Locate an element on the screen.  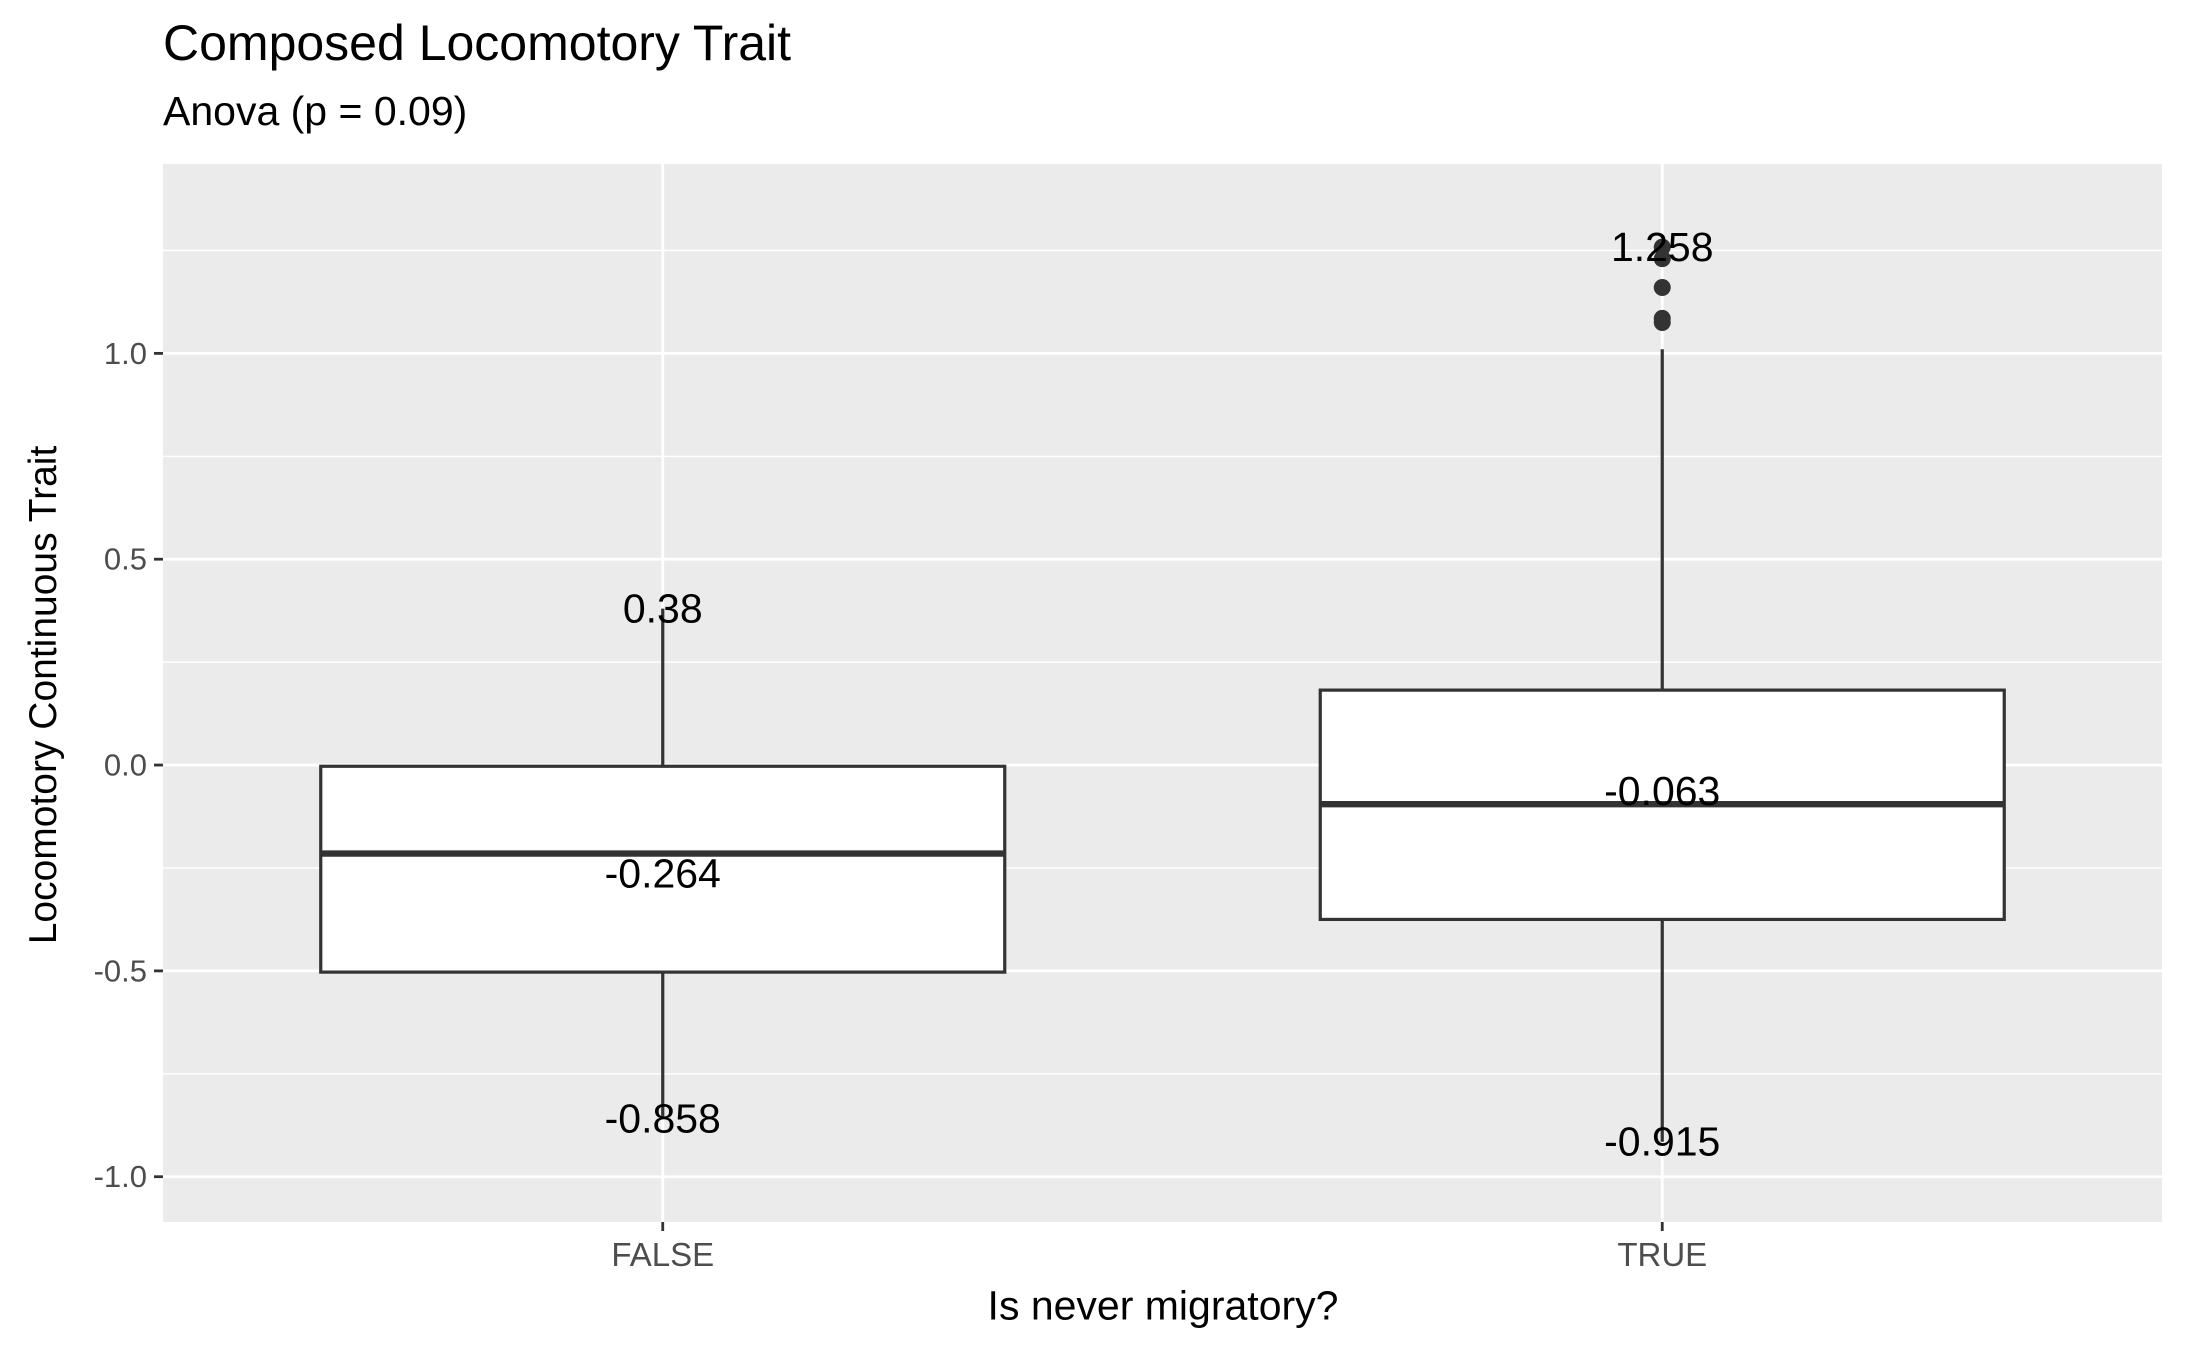
data-label: 0.38 is located at coordinates (663, 609).